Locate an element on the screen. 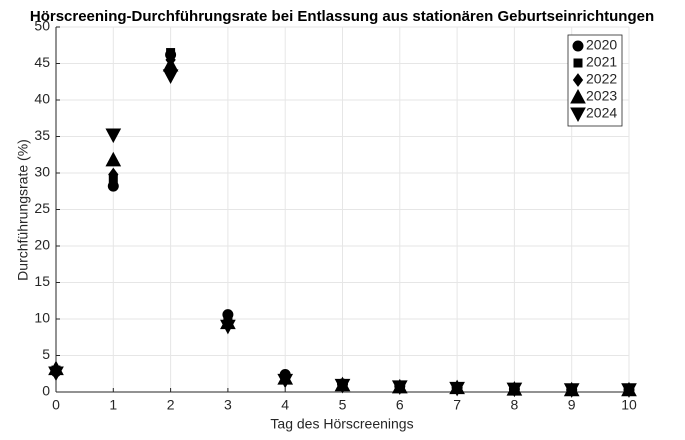 The width and height of the screenshot is (685, 440). y-tick-label: 45 is located at coordinates (42, 62).